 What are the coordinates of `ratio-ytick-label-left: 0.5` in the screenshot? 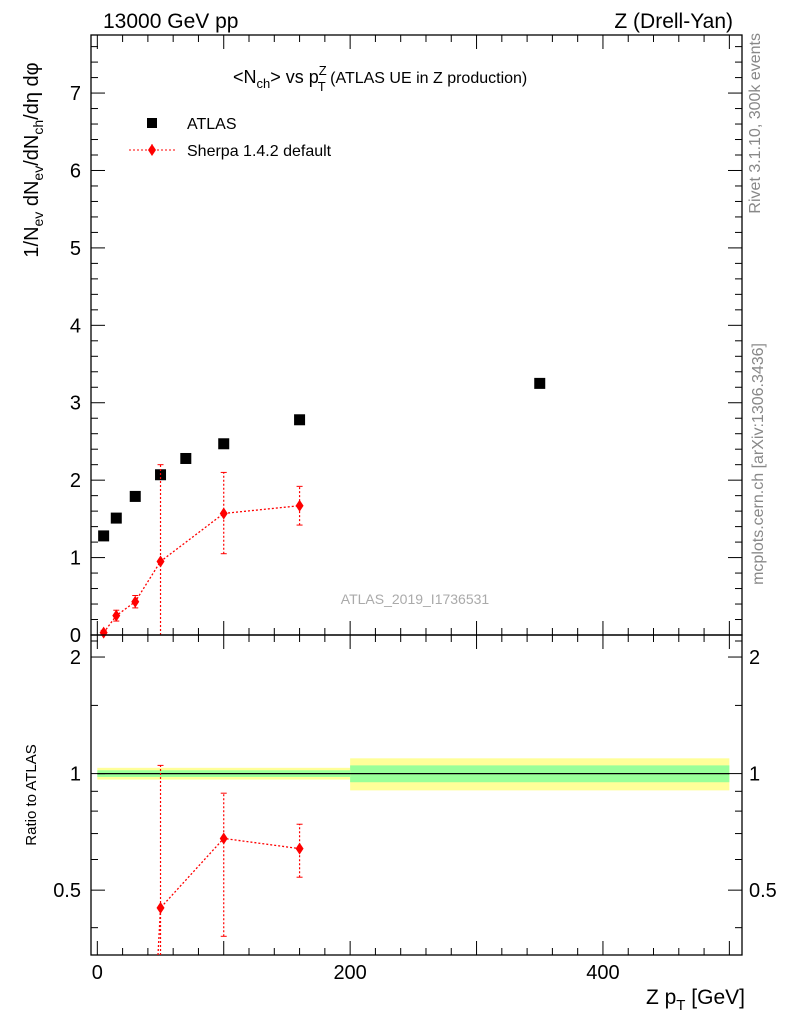 It's located at (67, 891).